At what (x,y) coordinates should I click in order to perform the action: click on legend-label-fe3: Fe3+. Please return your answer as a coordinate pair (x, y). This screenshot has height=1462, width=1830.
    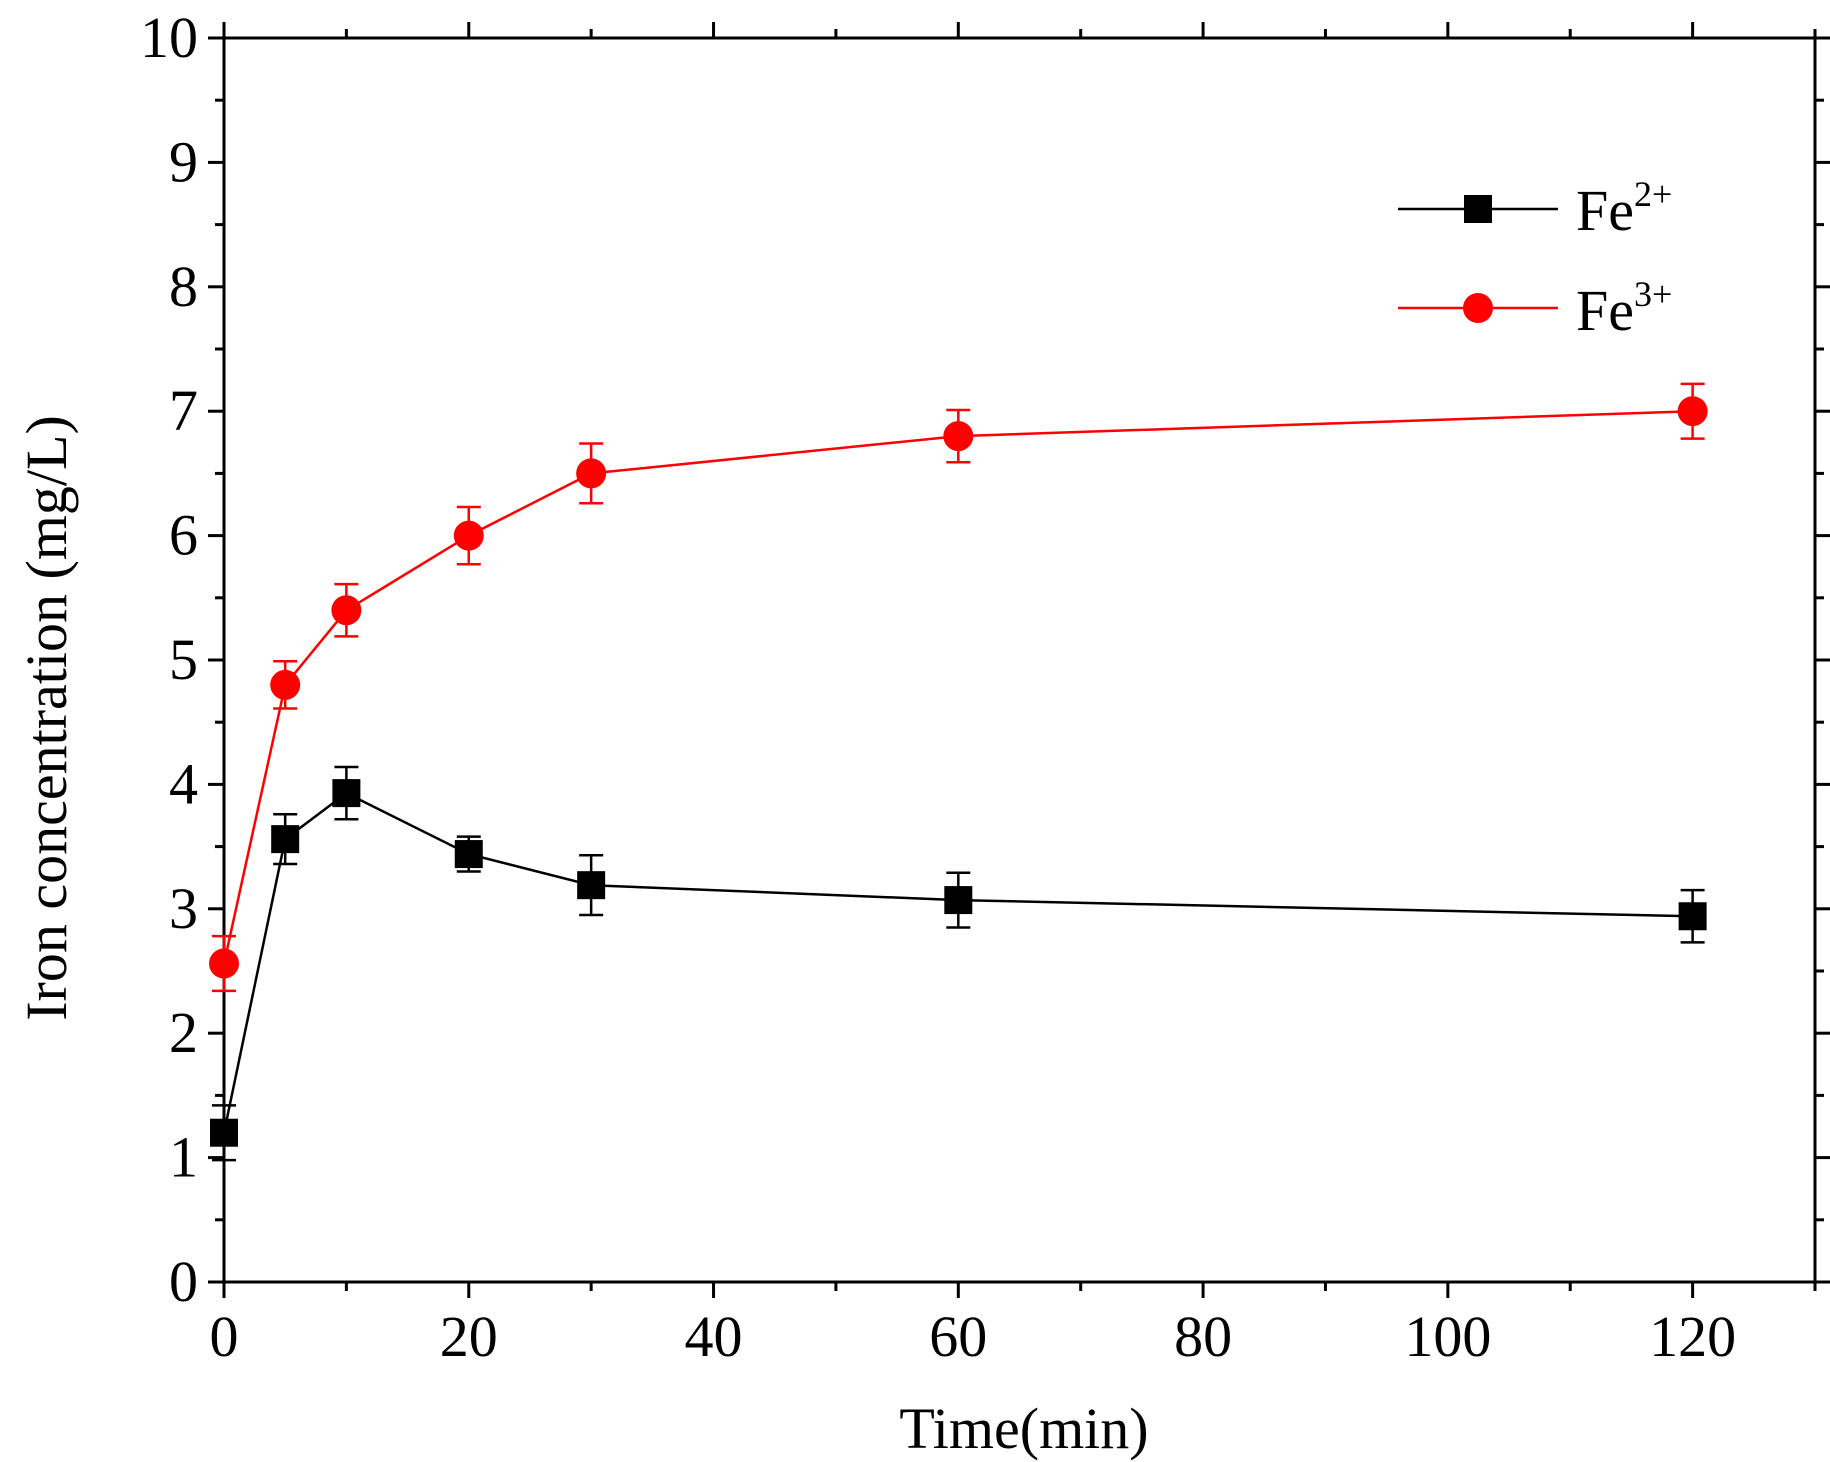
    Looking at the image, I should click on (1624, 308).